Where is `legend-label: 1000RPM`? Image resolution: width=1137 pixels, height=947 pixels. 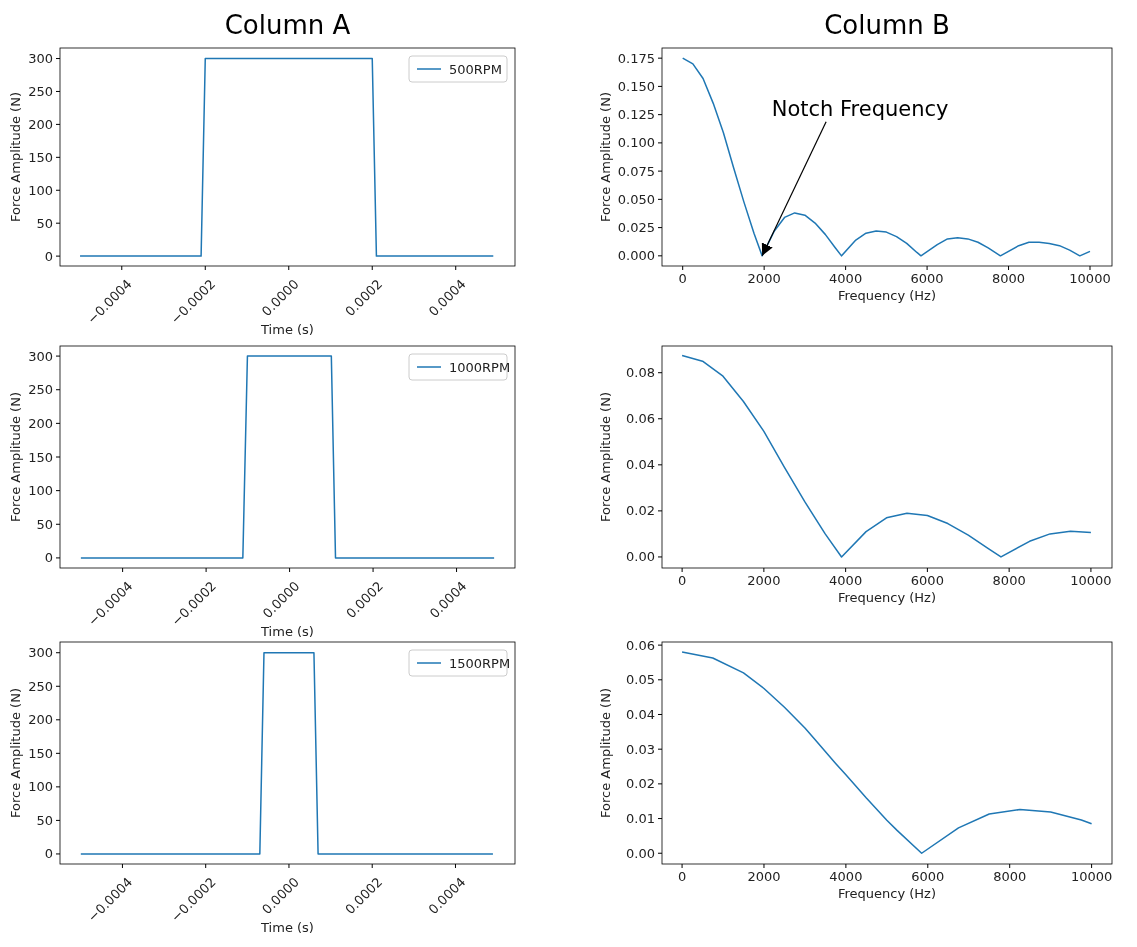
legend-label: 1000RPM is located at coordinates (480, 367).